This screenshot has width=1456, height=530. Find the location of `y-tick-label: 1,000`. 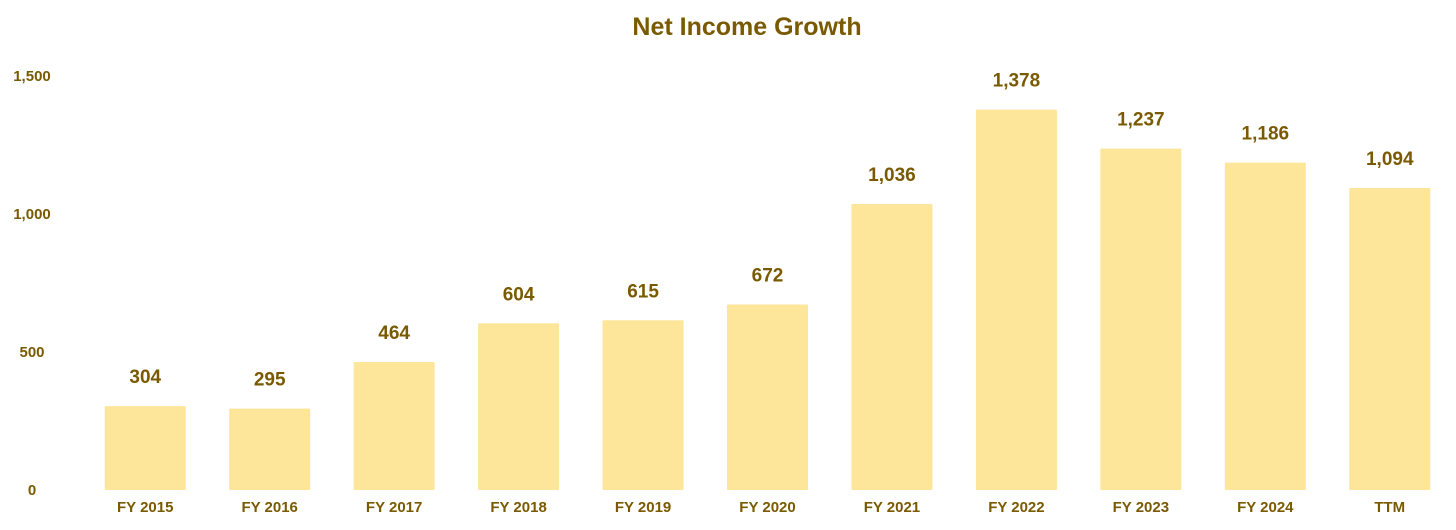

y-tick-label: 1,000 is located at coordinates (32, 214).